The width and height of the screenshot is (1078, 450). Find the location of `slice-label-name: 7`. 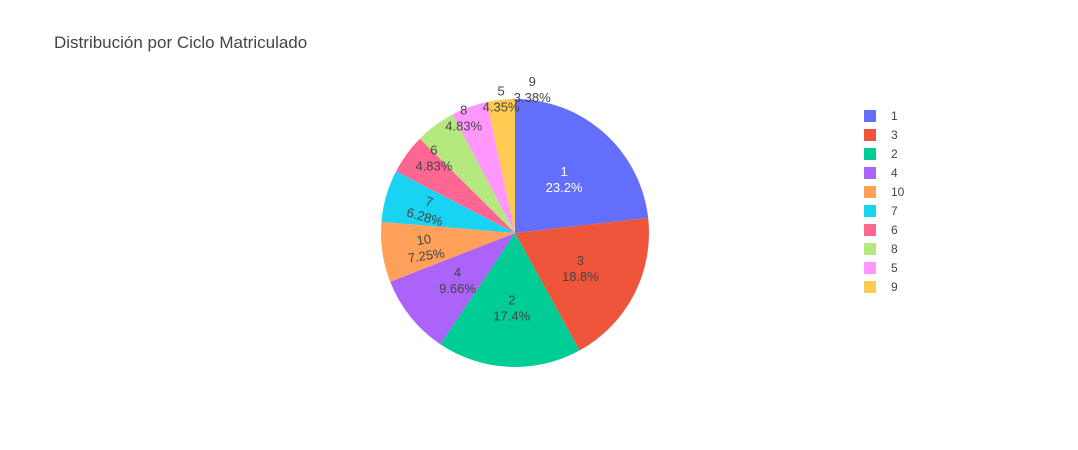

slice-label-name: 7 is located at coordinates (429, 201).